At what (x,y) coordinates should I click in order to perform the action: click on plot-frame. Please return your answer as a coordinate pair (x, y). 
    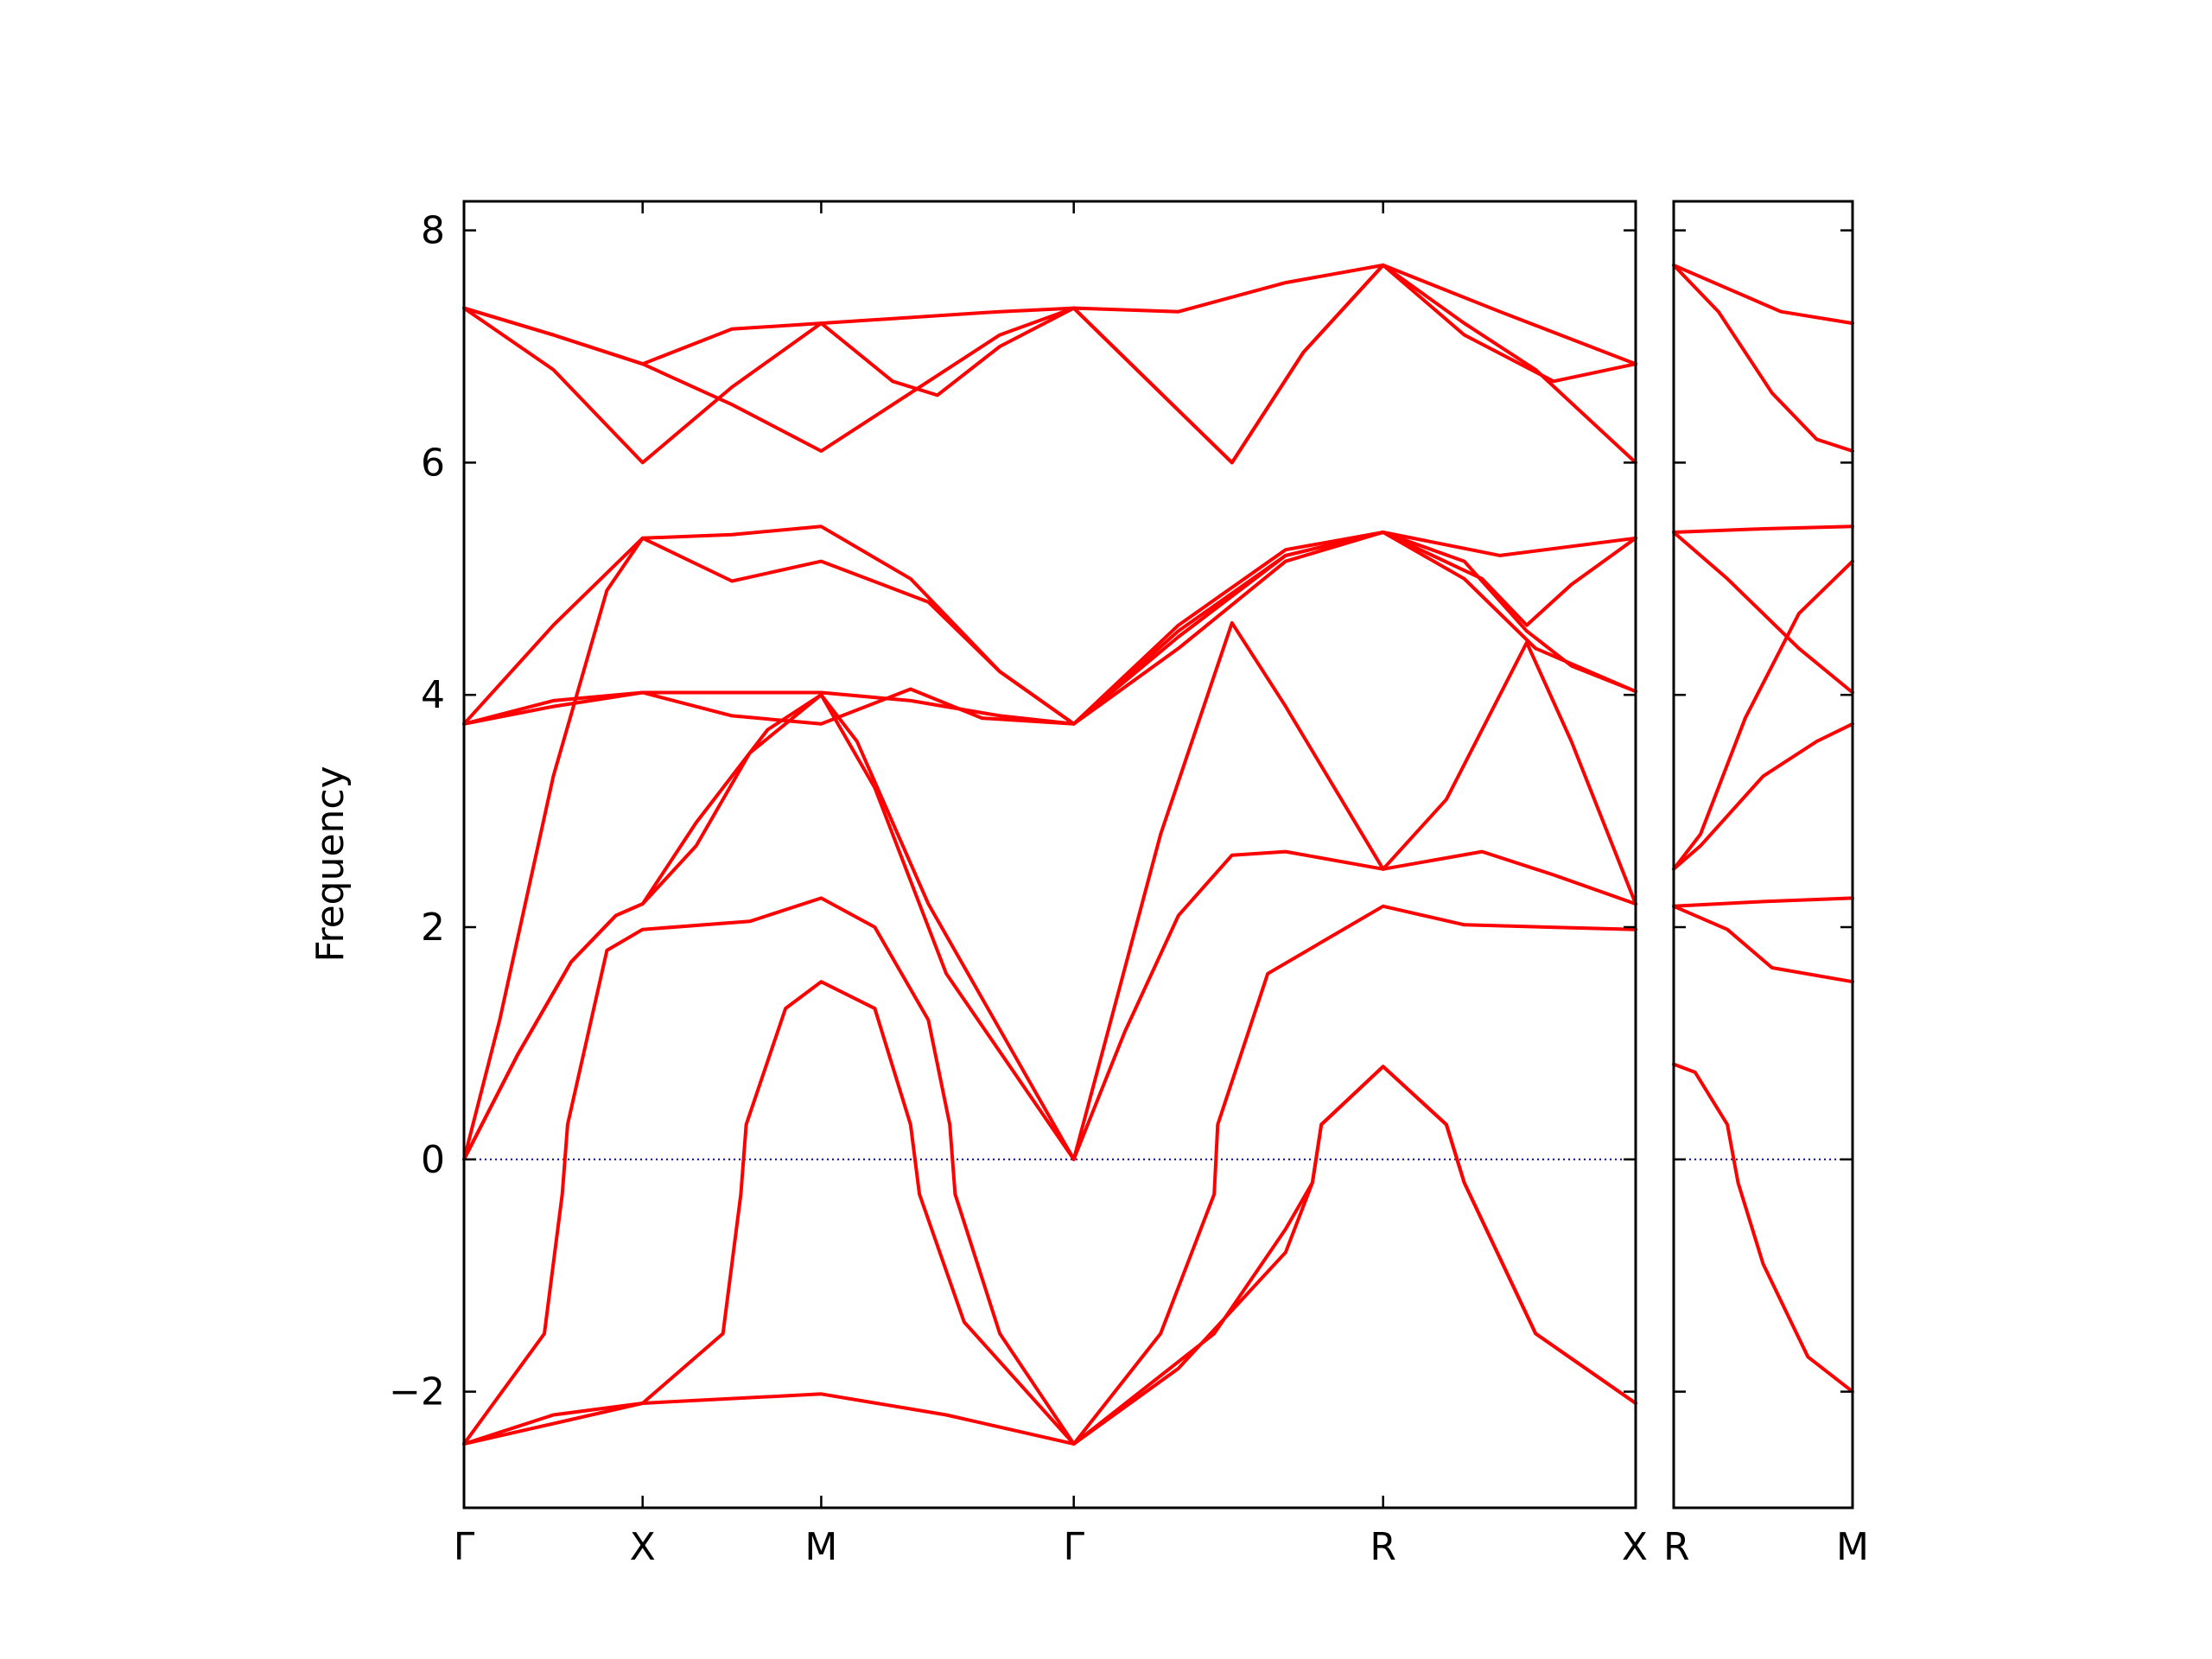
    Looking at the image, I should click on (1763, 855).